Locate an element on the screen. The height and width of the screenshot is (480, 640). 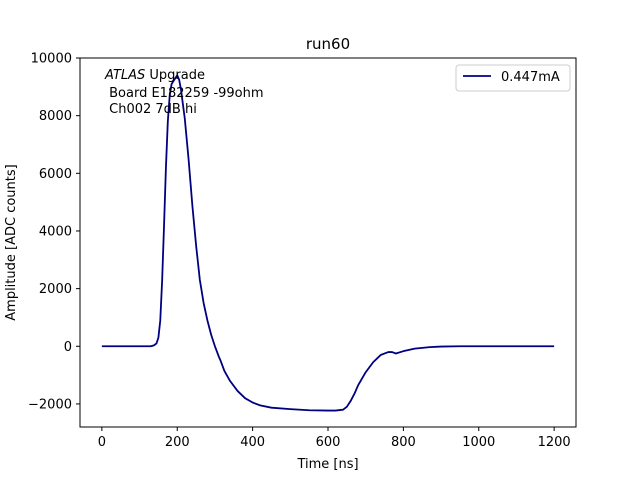
annotation-line-1: ATLAS Upgrade is located at coordinates (154, 75).